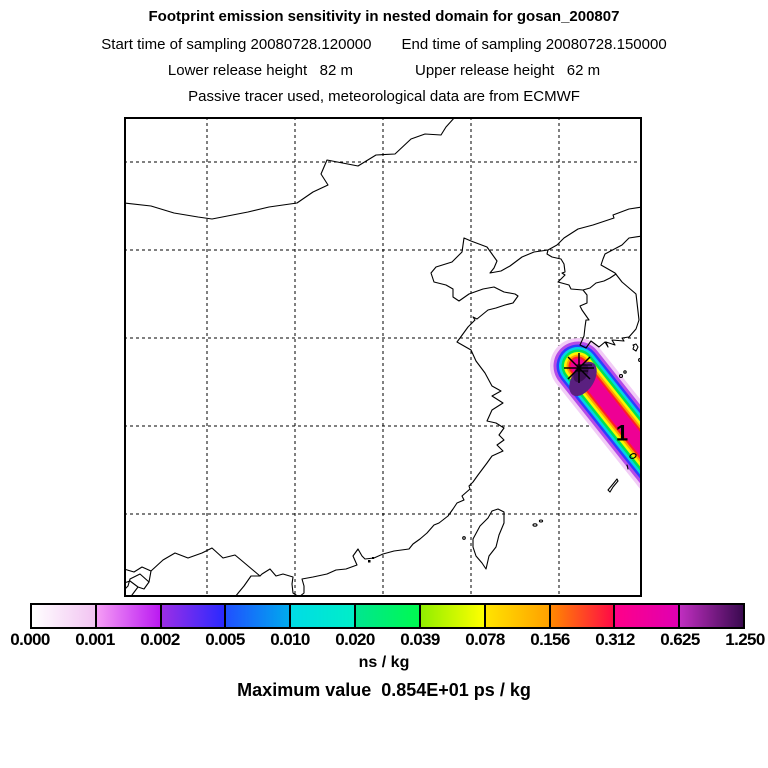 This screenshot has width=768, height=768. Describe the element at coordinates (488, 539) in the screenshot. I see `island-taiwan` at that location.